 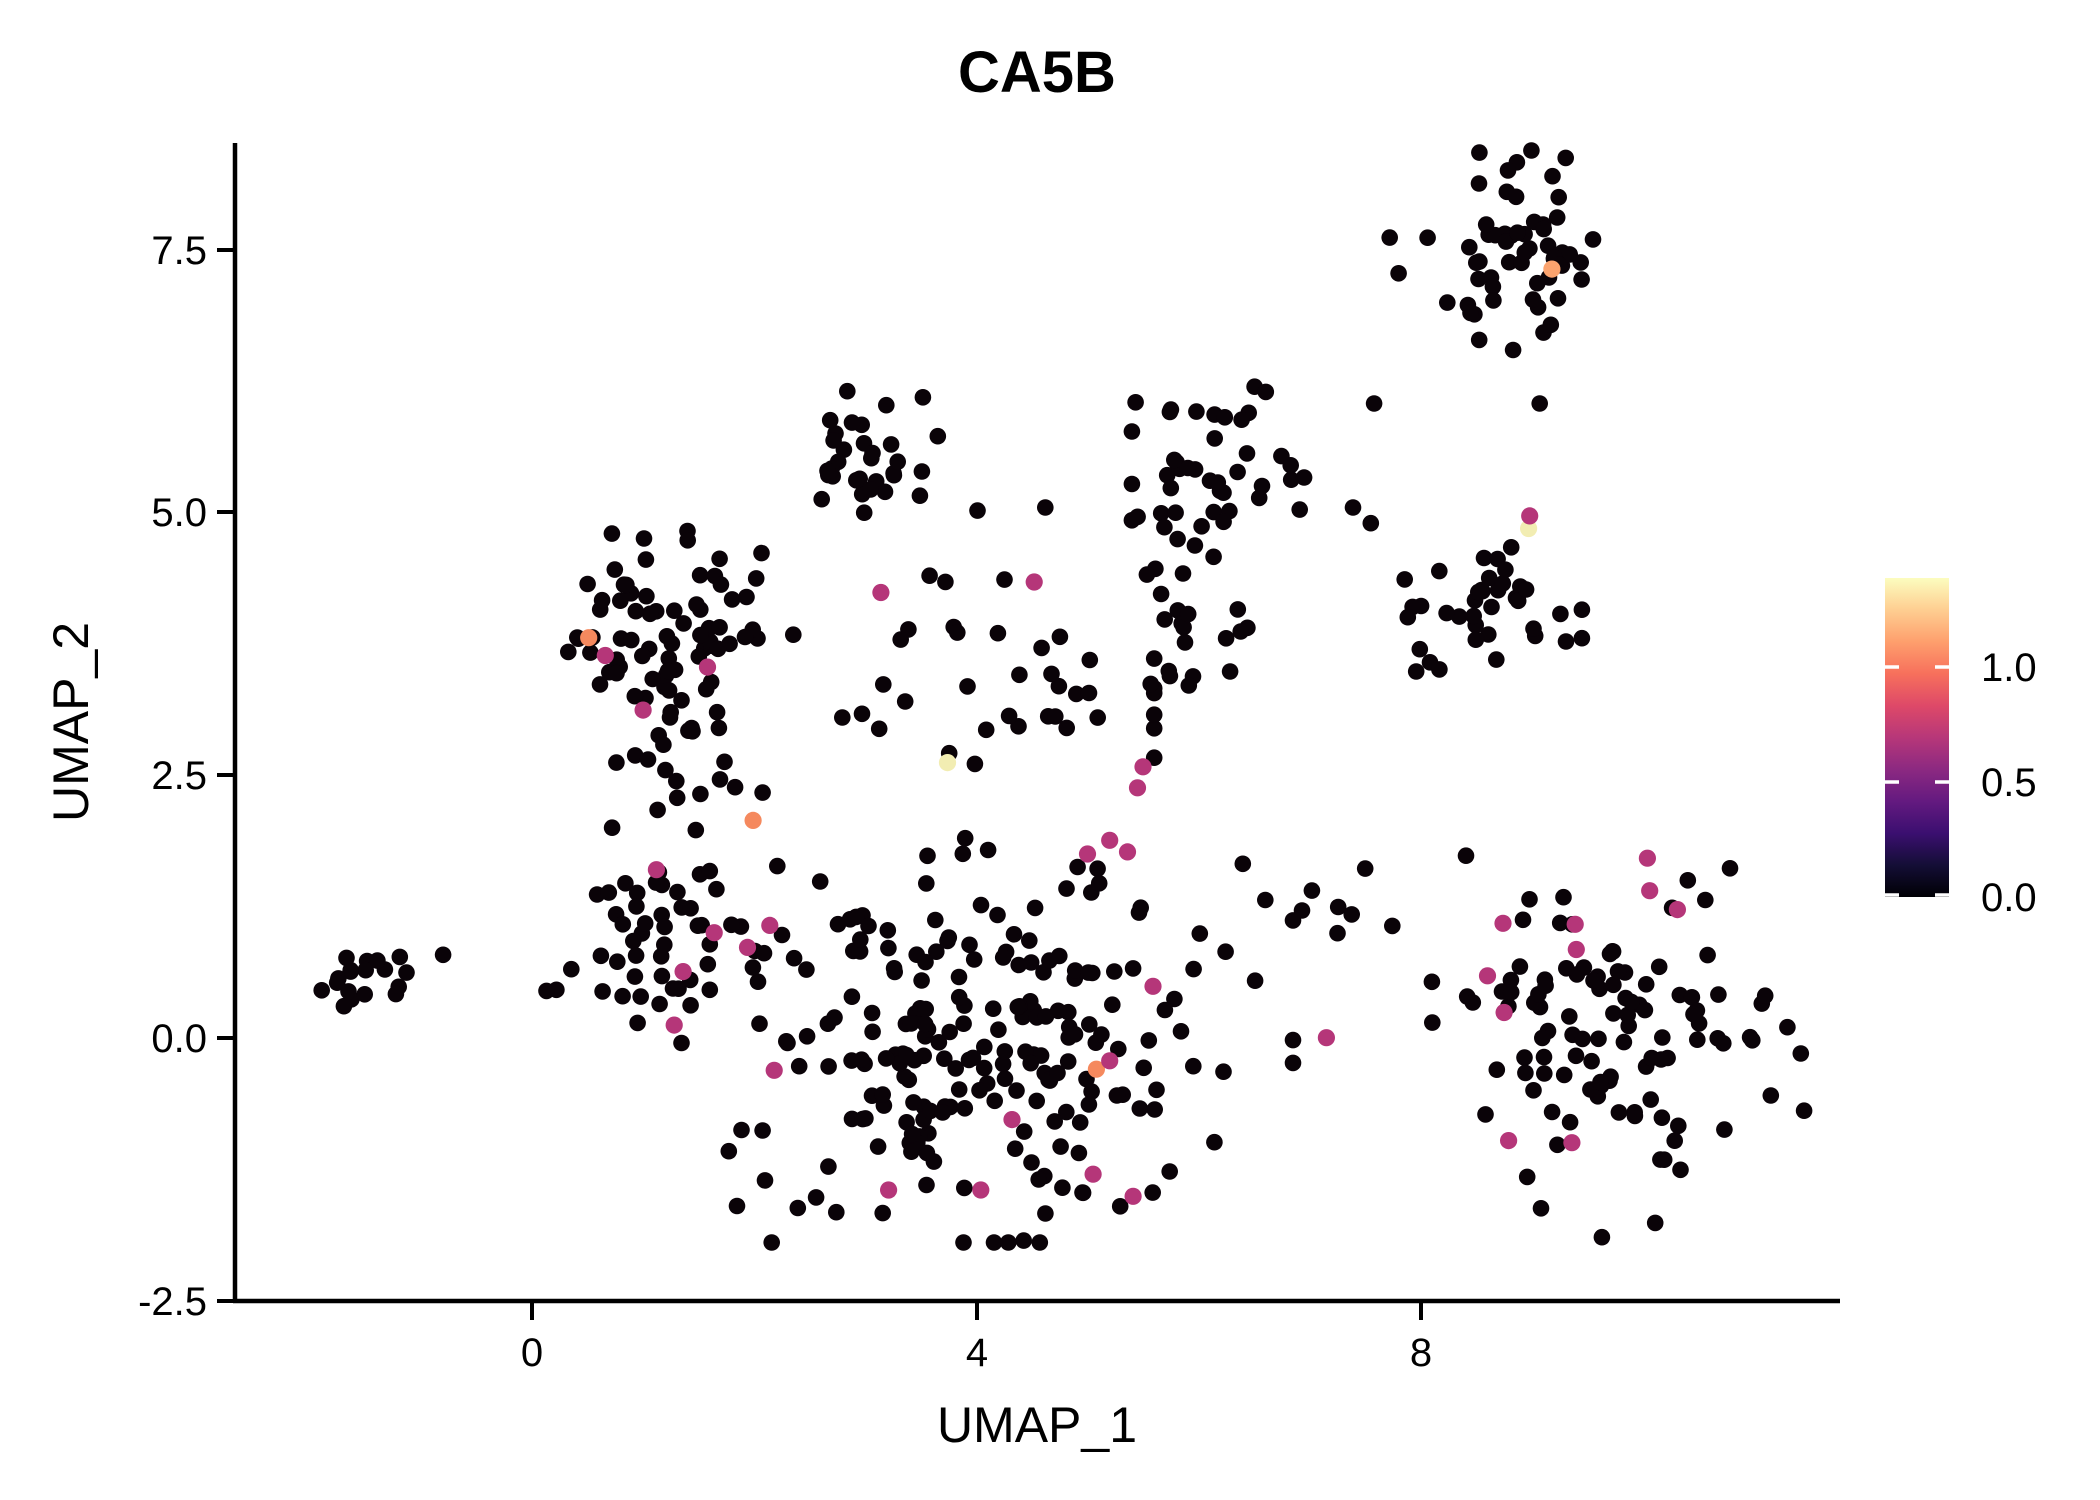 What do you see at coordinates (976, 1310) in the screenshot?
I see `x-axis-ticks` at bounding box center [976, 1310].